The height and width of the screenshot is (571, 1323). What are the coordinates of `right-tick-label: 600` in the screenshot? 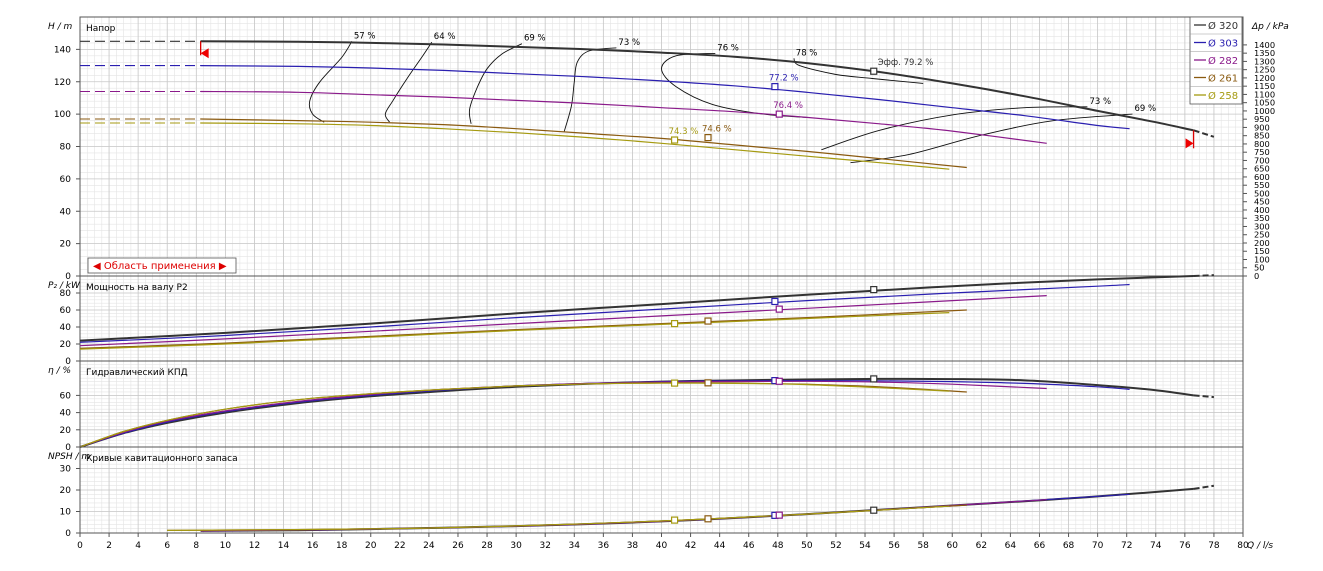 It's located at (1262, 177).